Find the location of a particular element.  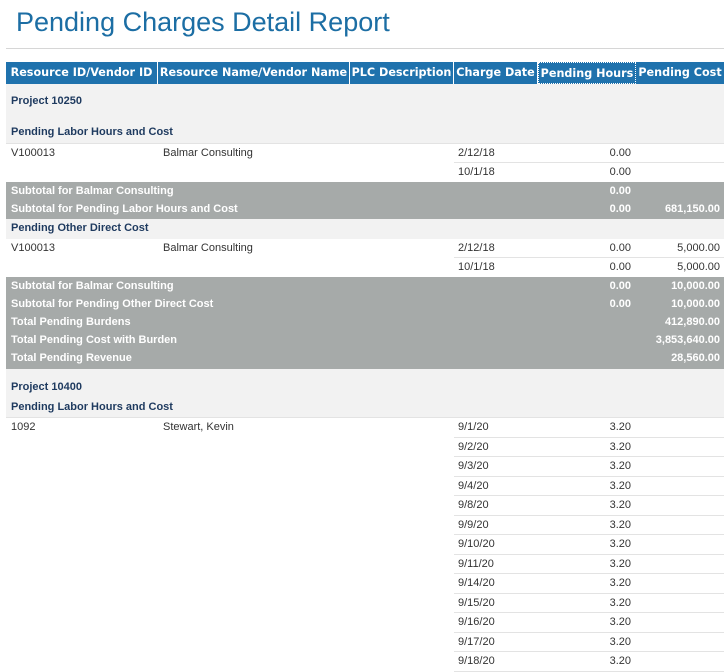

report-title: Pending Charges Detail Report is located at coordinates (203, 22).